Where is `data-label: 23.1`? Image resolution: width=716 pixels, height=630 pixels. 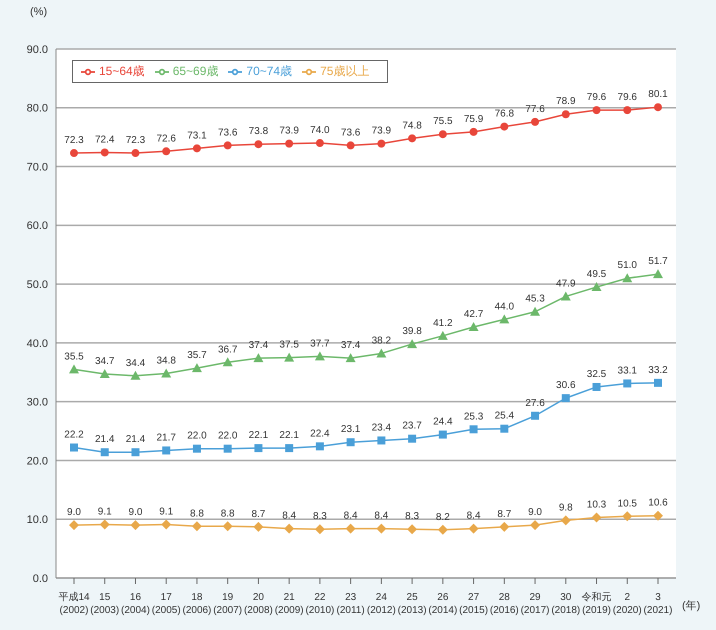 data-label: 23.1 is located at coordinates (350, 430).